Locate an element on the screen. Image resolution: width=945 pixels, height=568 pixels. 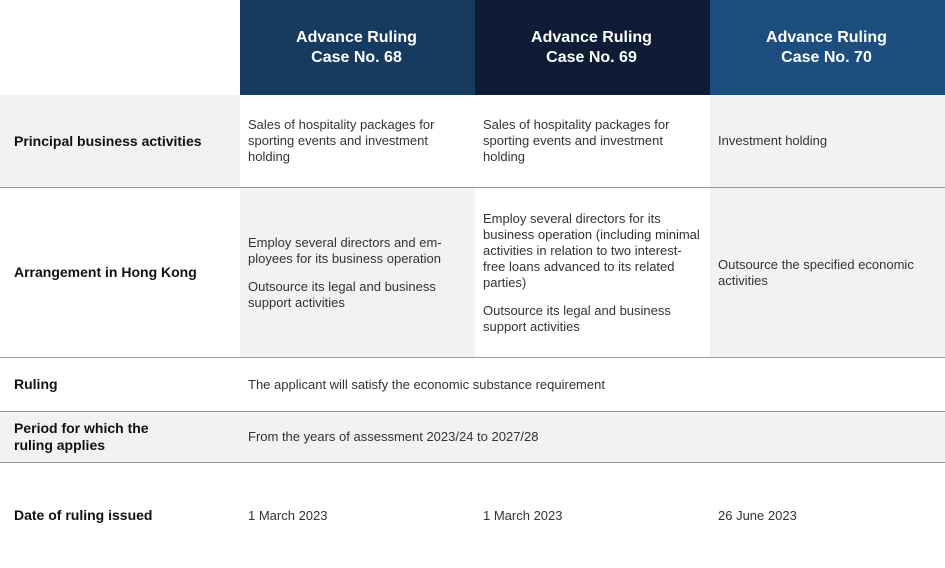
row-label: Period for which the ruling applies is located at coordinates (120, 437).